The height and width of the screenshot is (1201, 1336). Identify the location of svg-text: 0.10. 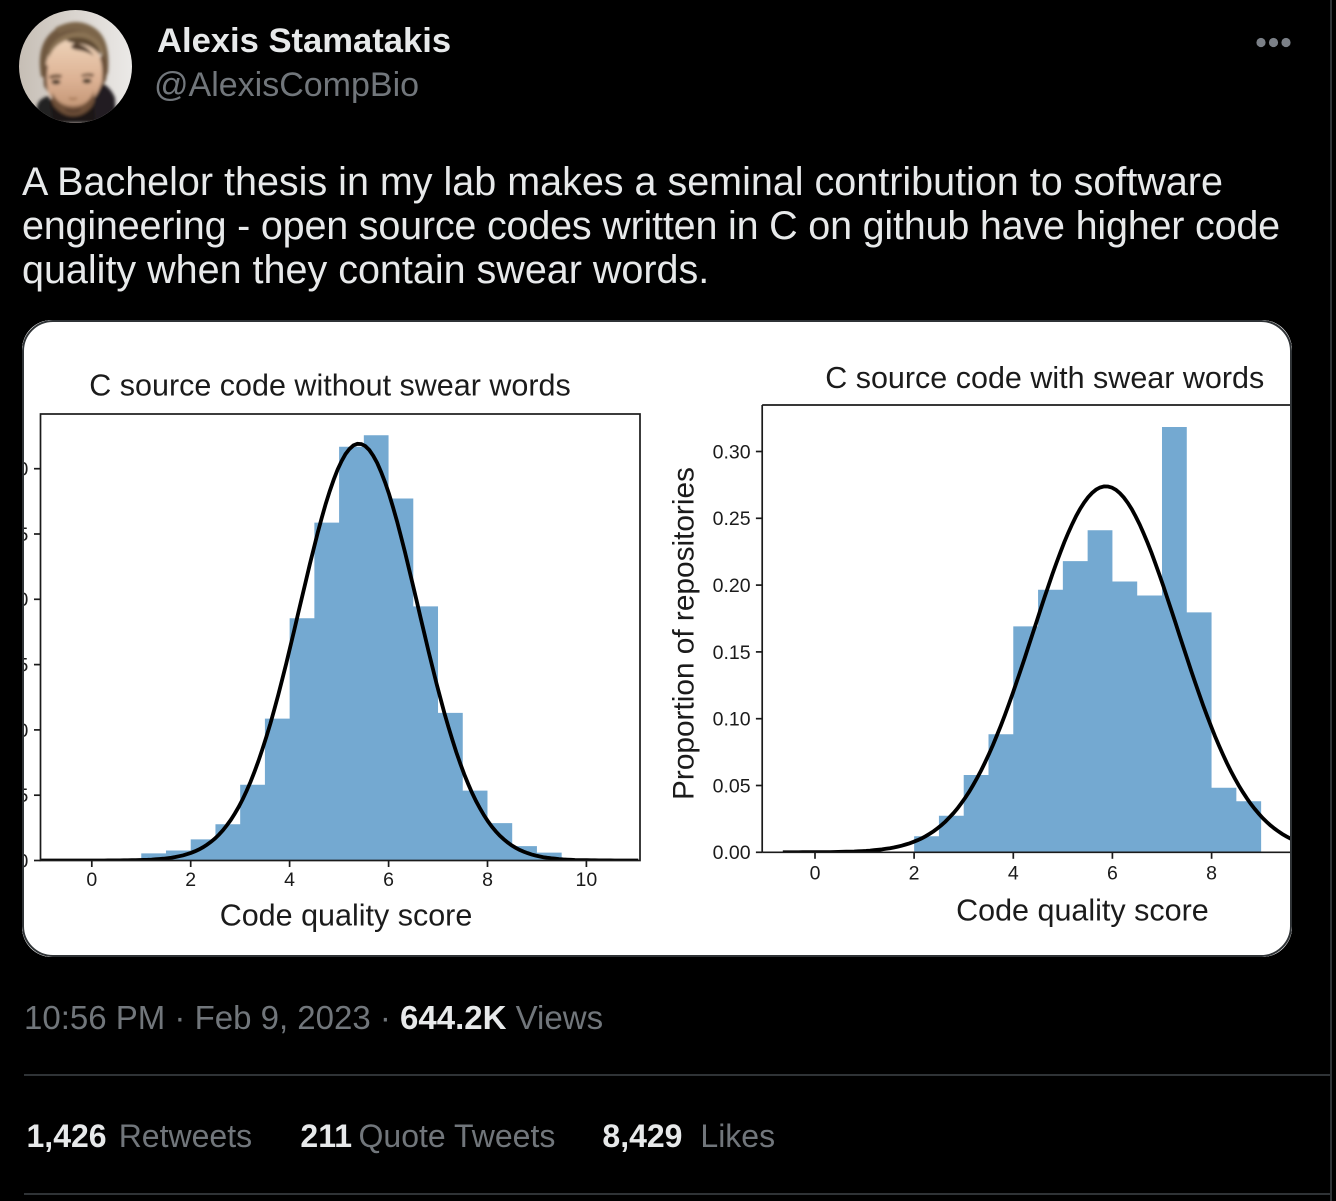
(732, 720).